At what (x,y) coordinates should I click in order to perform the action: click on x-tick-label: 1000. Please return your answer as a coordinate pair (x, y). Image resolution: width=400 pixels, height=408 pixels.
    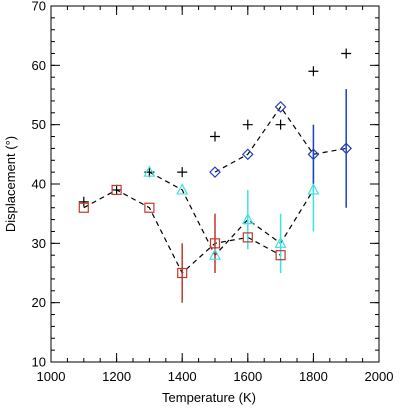
    Looking at the image, I should click on (51, 376).